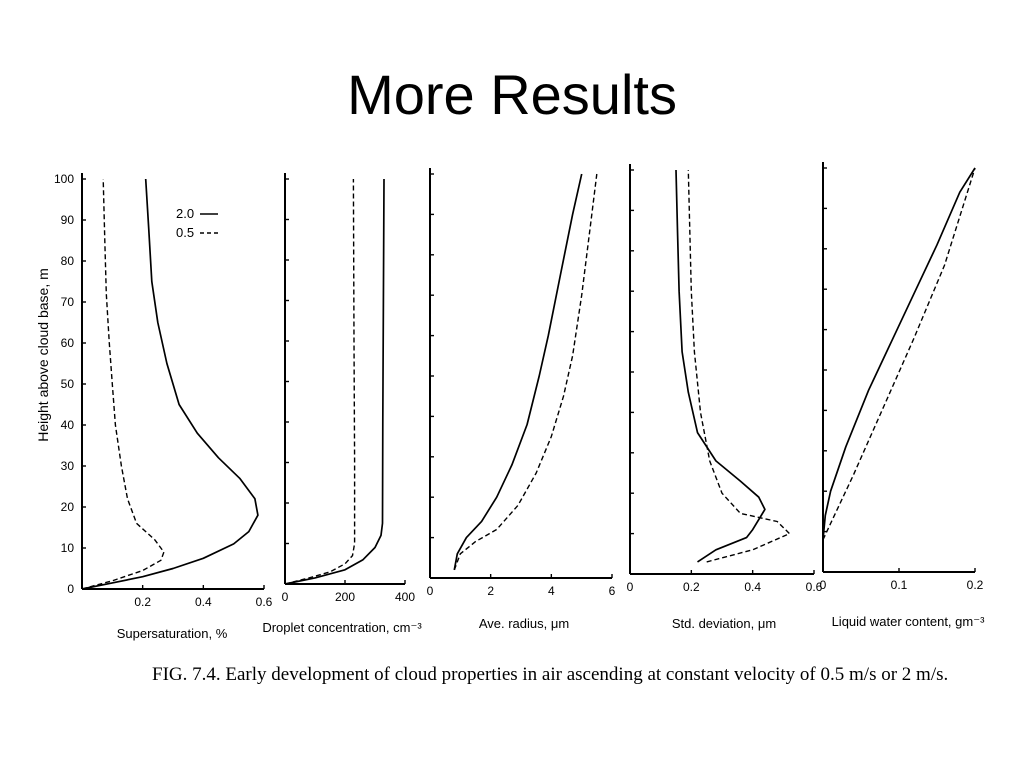 This screenshot has height=768, width=1024. What do you see at coordinates (185, 232) in the screenshot?
I see `legend-label-dashed: 0.5` at bounding box center [185, 232].